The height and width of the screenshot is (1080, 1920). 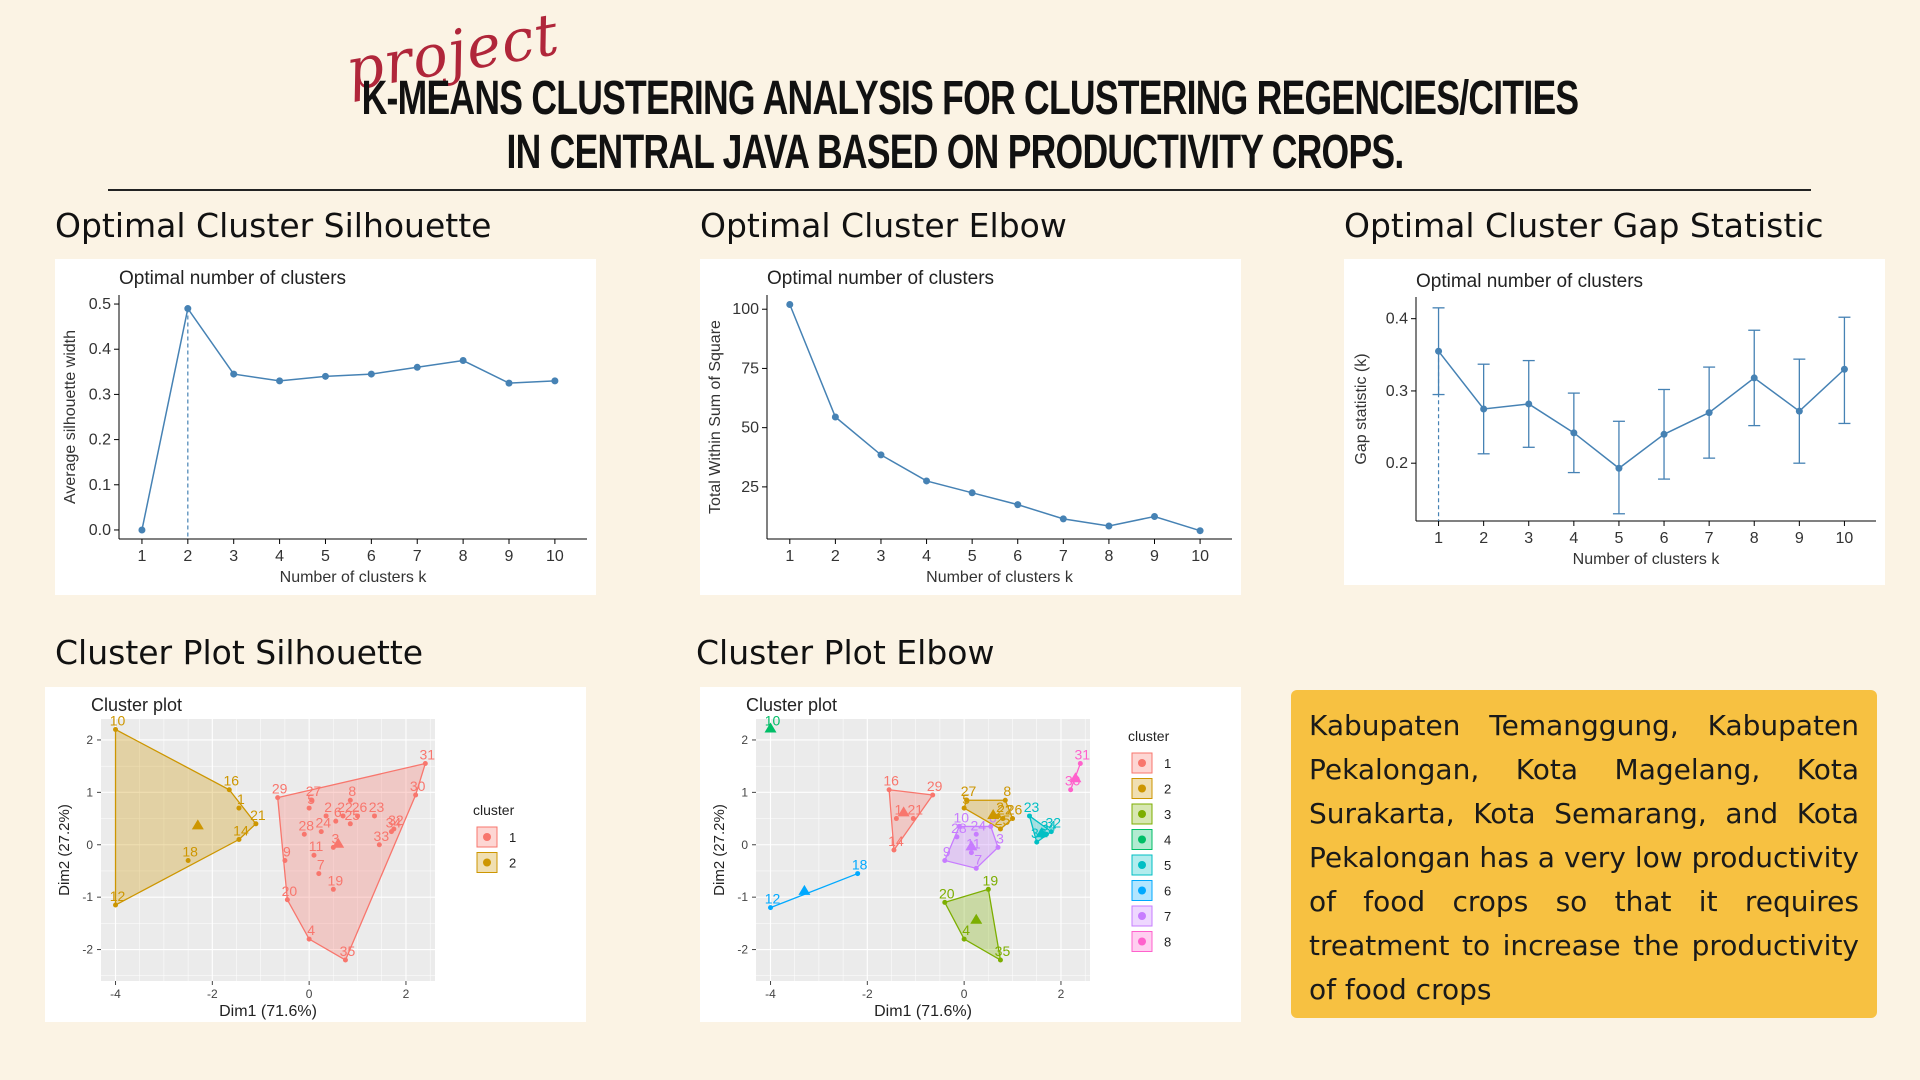 I want to click on point-label: 4, so click(x=311, y=930).